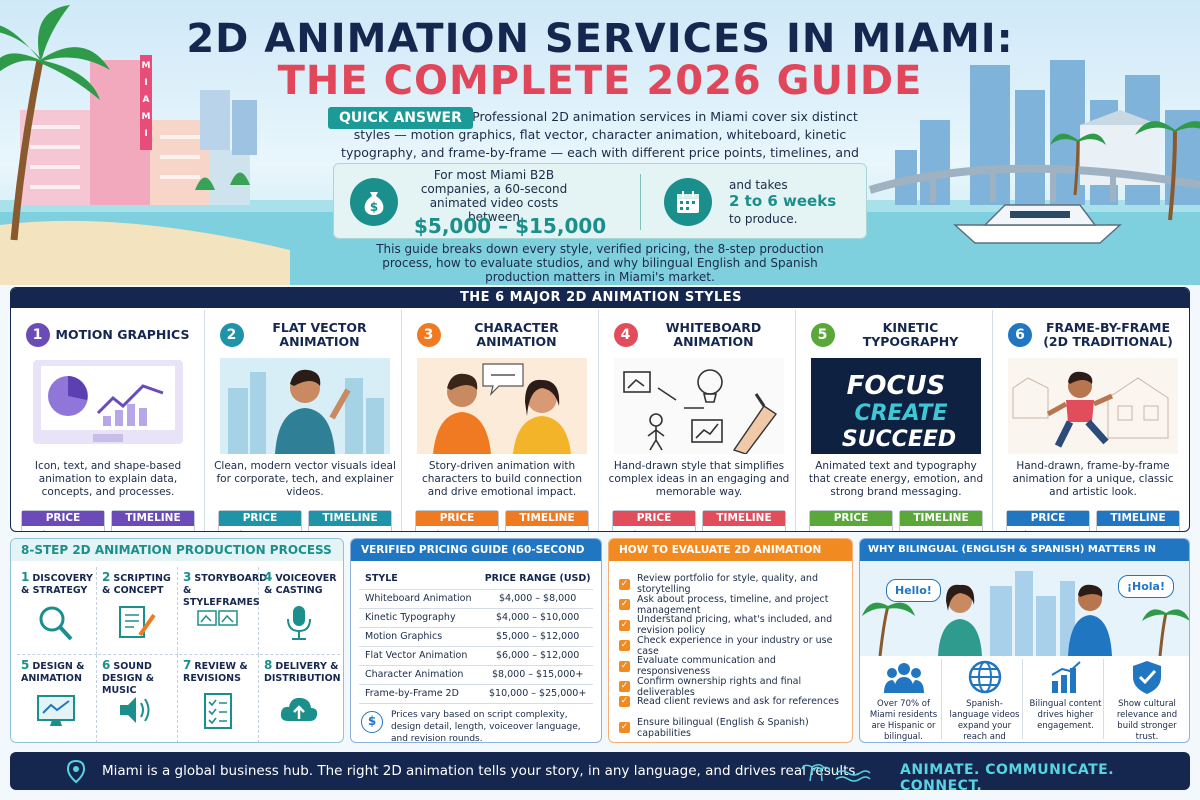 This screenshot has height=800, width=1200. I want to click on pricing-row: Character Animation $8,000 – $15,000+, so click(476, 675).